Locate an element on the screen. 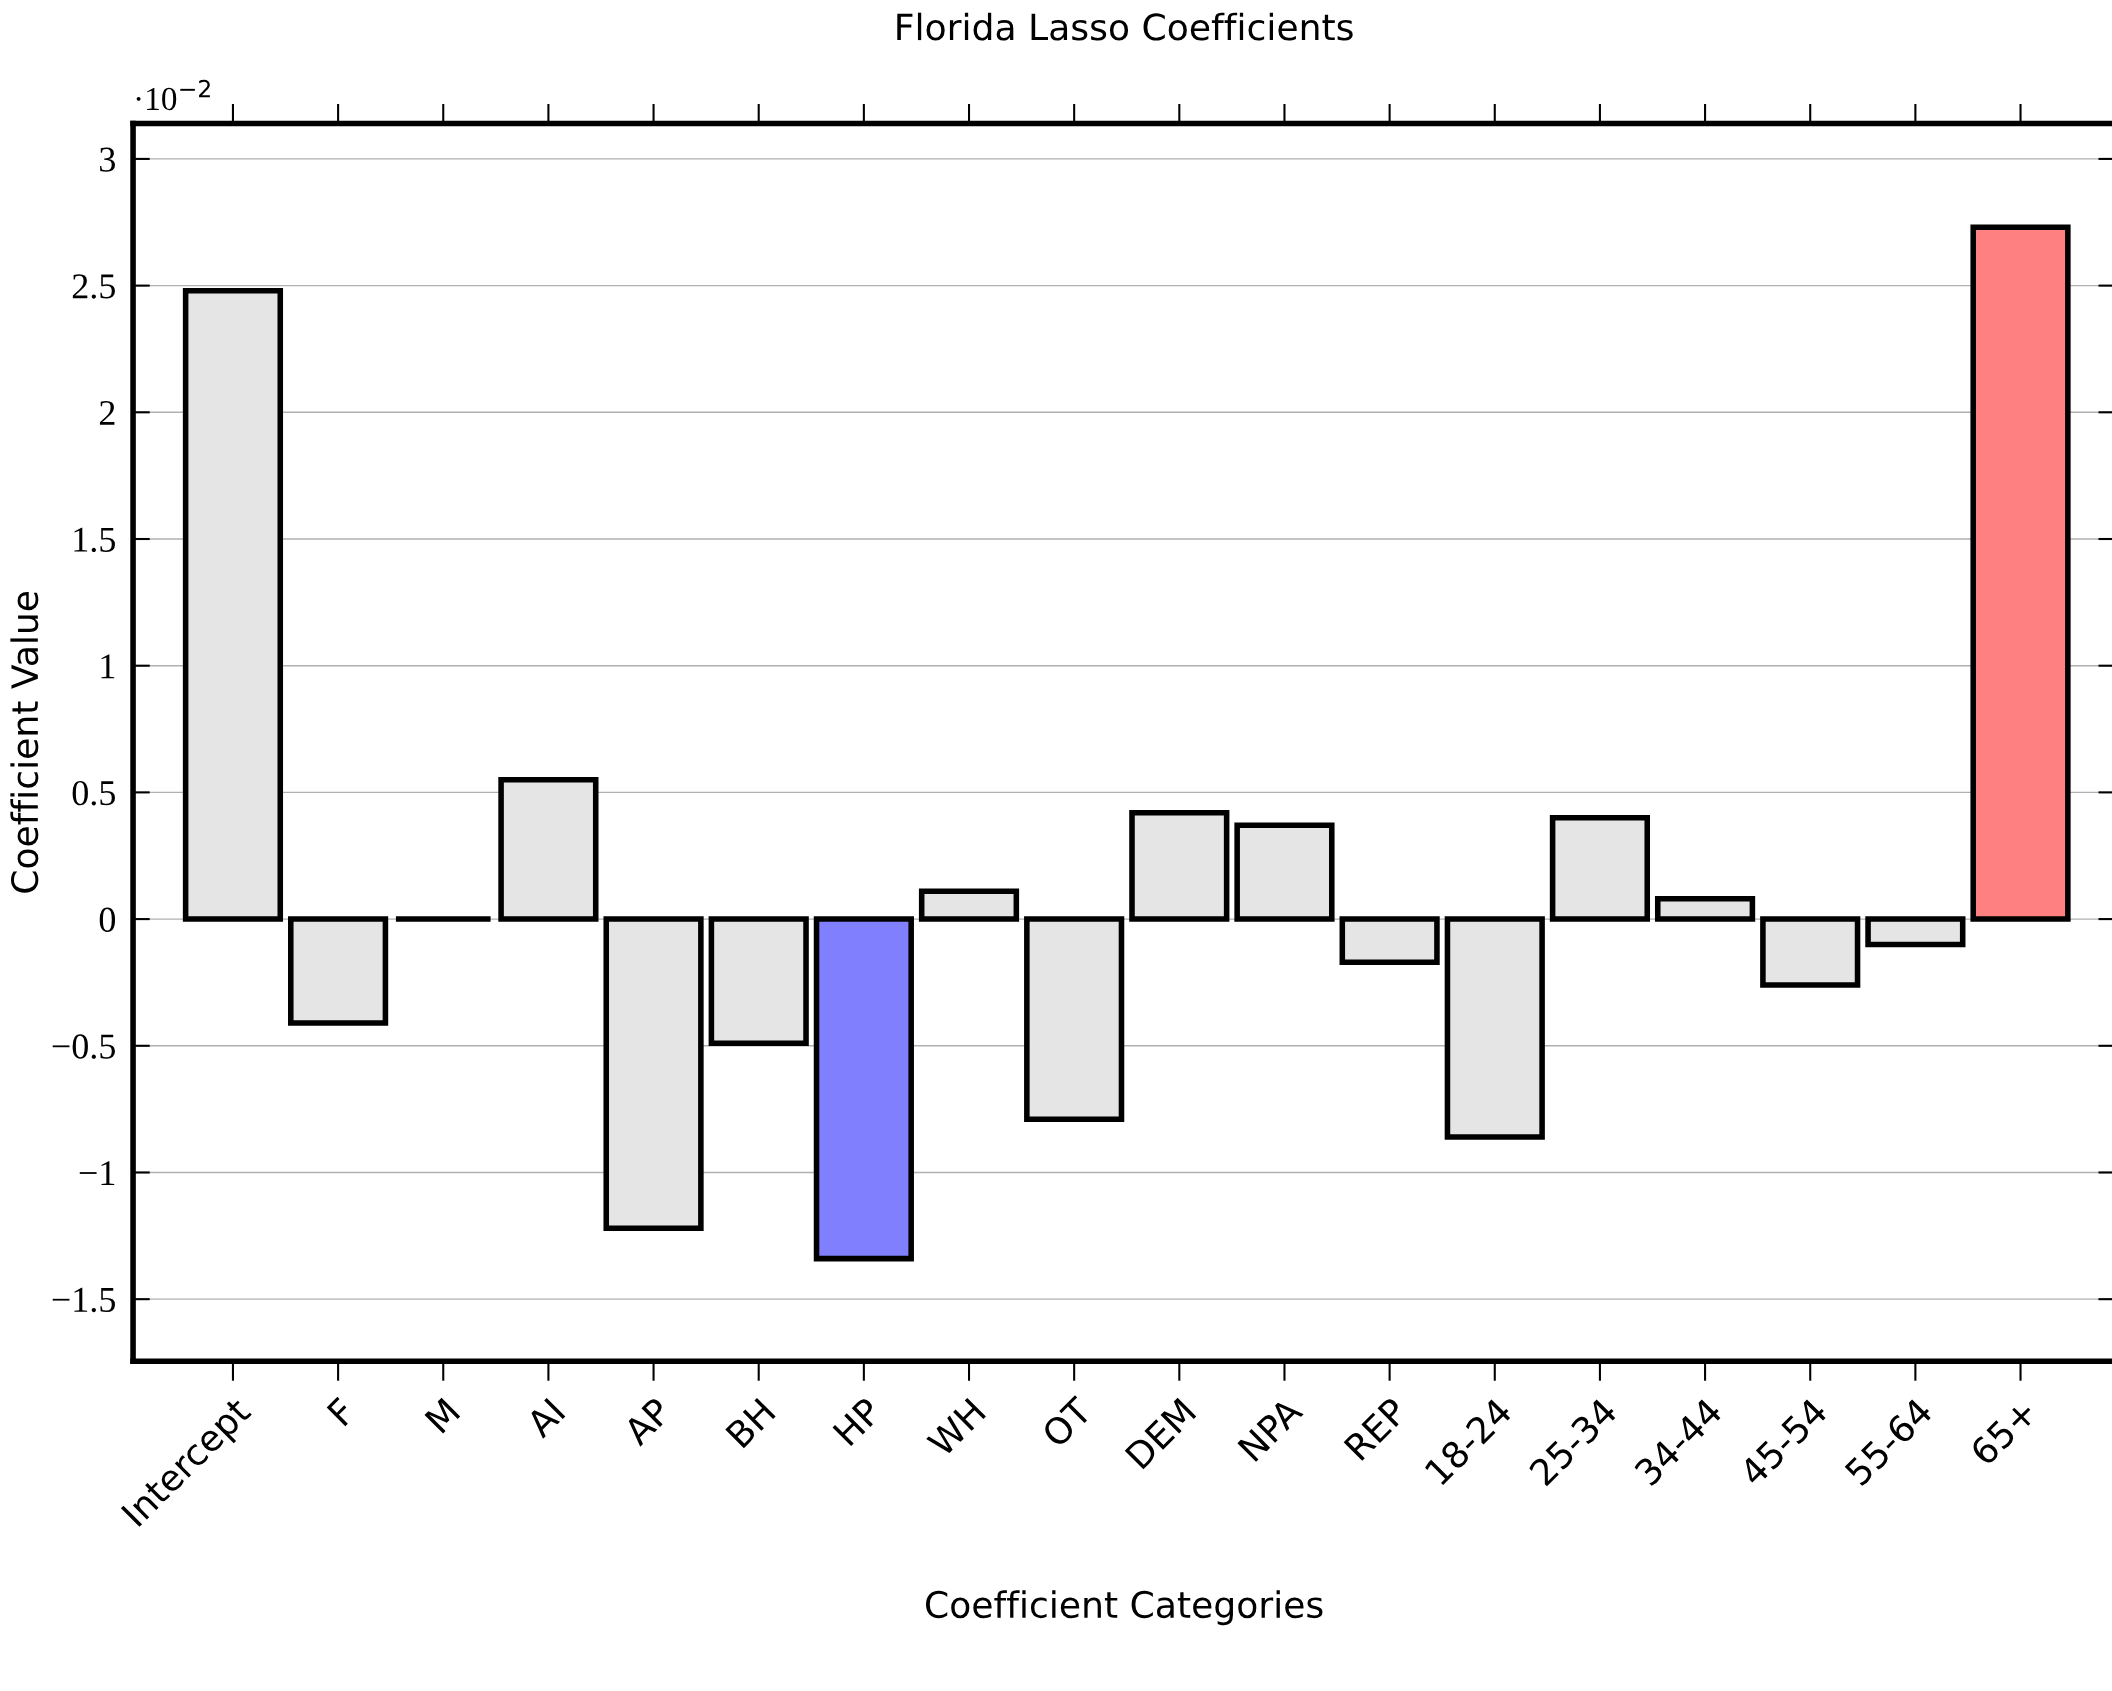 This screenshot has width=2112, height=1691. x-tick-label: BH is located at coordinates (750, 1423).